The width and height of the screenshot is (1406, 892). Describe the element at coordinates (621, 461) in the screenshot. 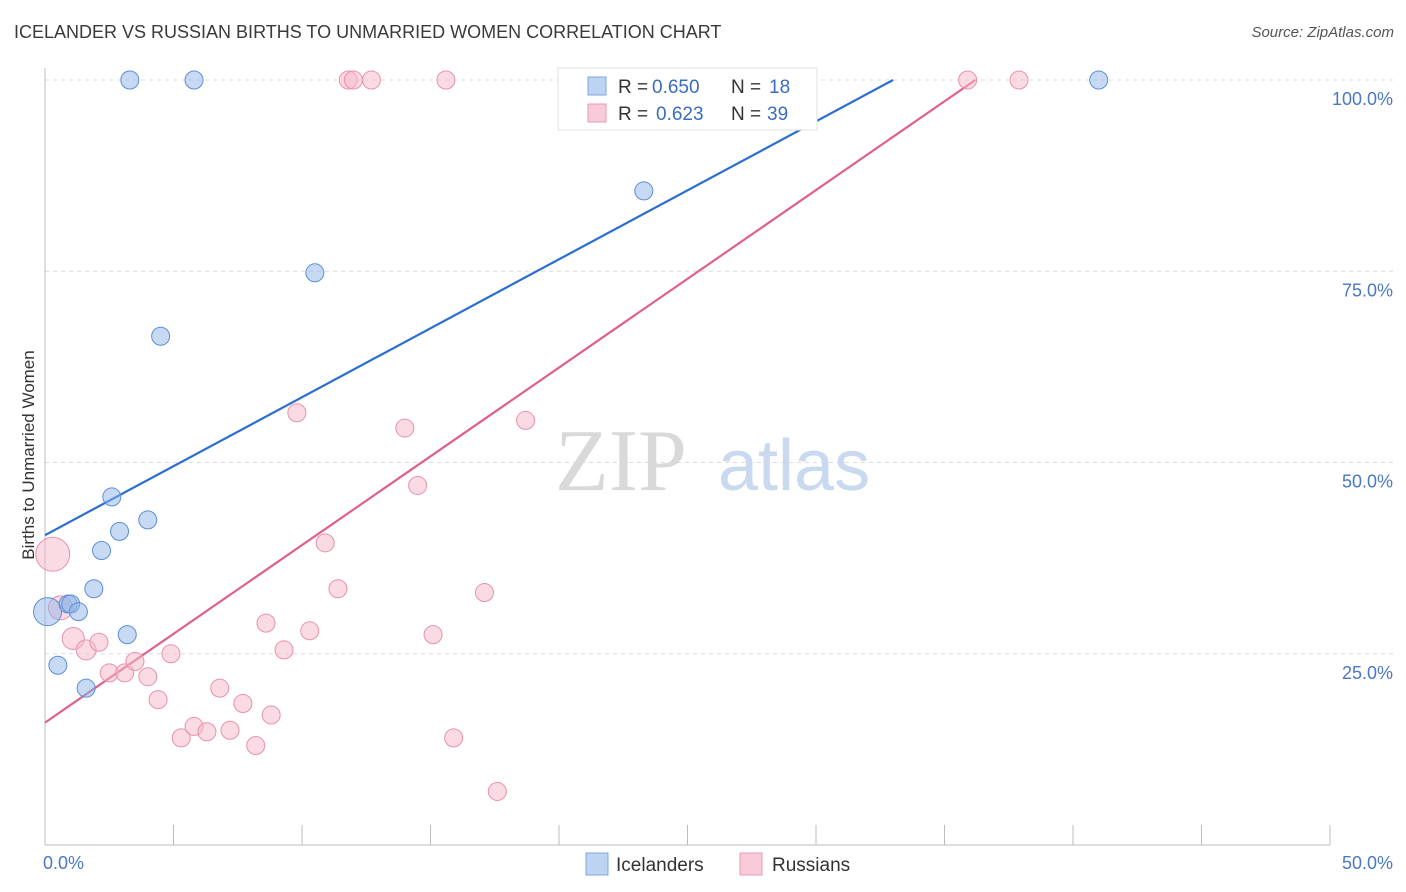

I see `watermark-zip: ZIP` at that location.